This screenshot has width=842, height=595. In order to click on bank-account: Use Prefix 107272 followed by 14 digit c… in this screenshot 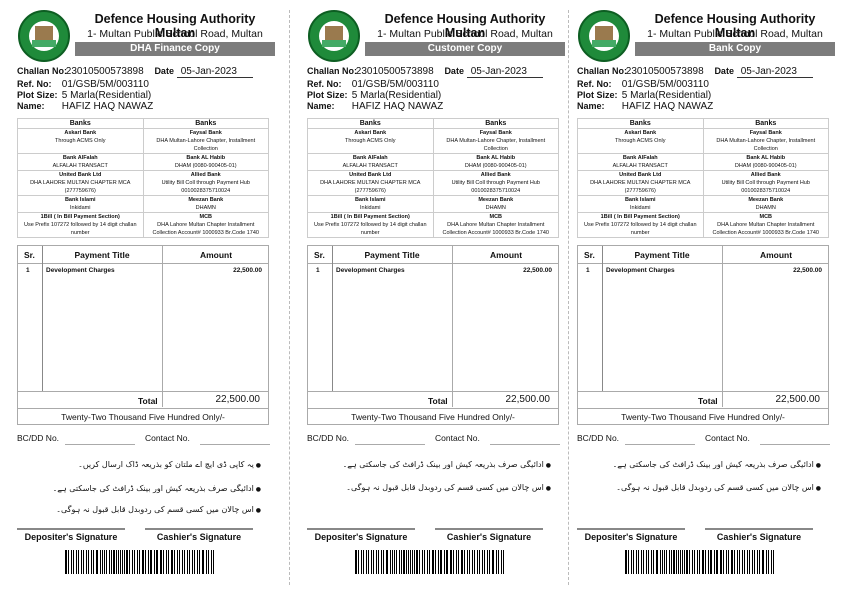, I will do `click(370, 229)`.